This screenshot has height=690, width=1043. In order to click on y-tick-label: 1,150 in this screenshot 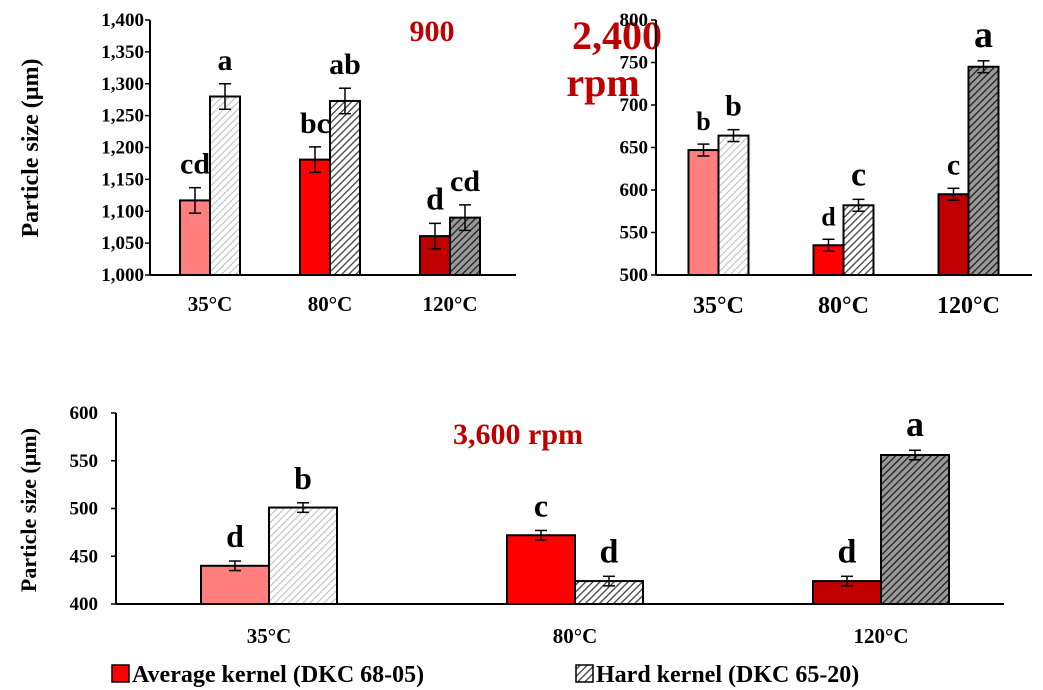, I will do `click(122, 179)`.